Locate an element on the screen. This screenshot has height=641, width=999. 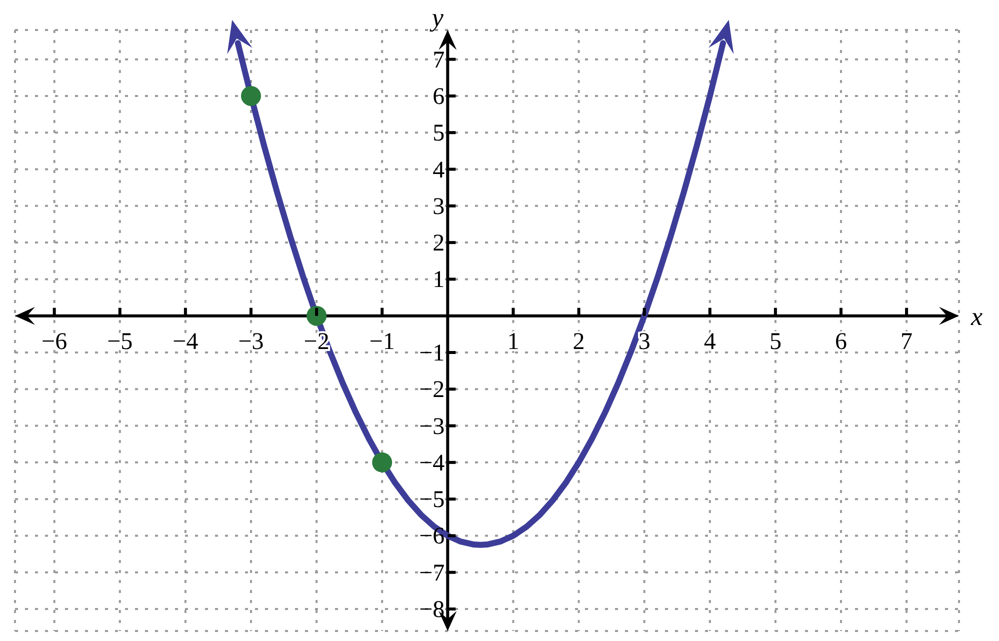
y-tick-label: −2 is located at coordinates (432, 390).